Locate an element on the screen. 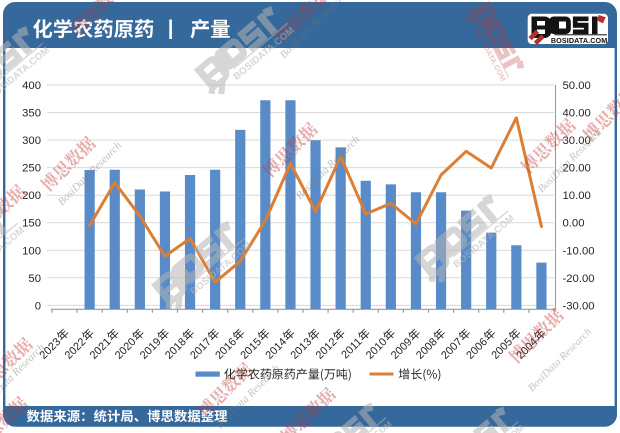 The image size is (620, 433). svg-text: 300 is located at coordinates (31, 141).